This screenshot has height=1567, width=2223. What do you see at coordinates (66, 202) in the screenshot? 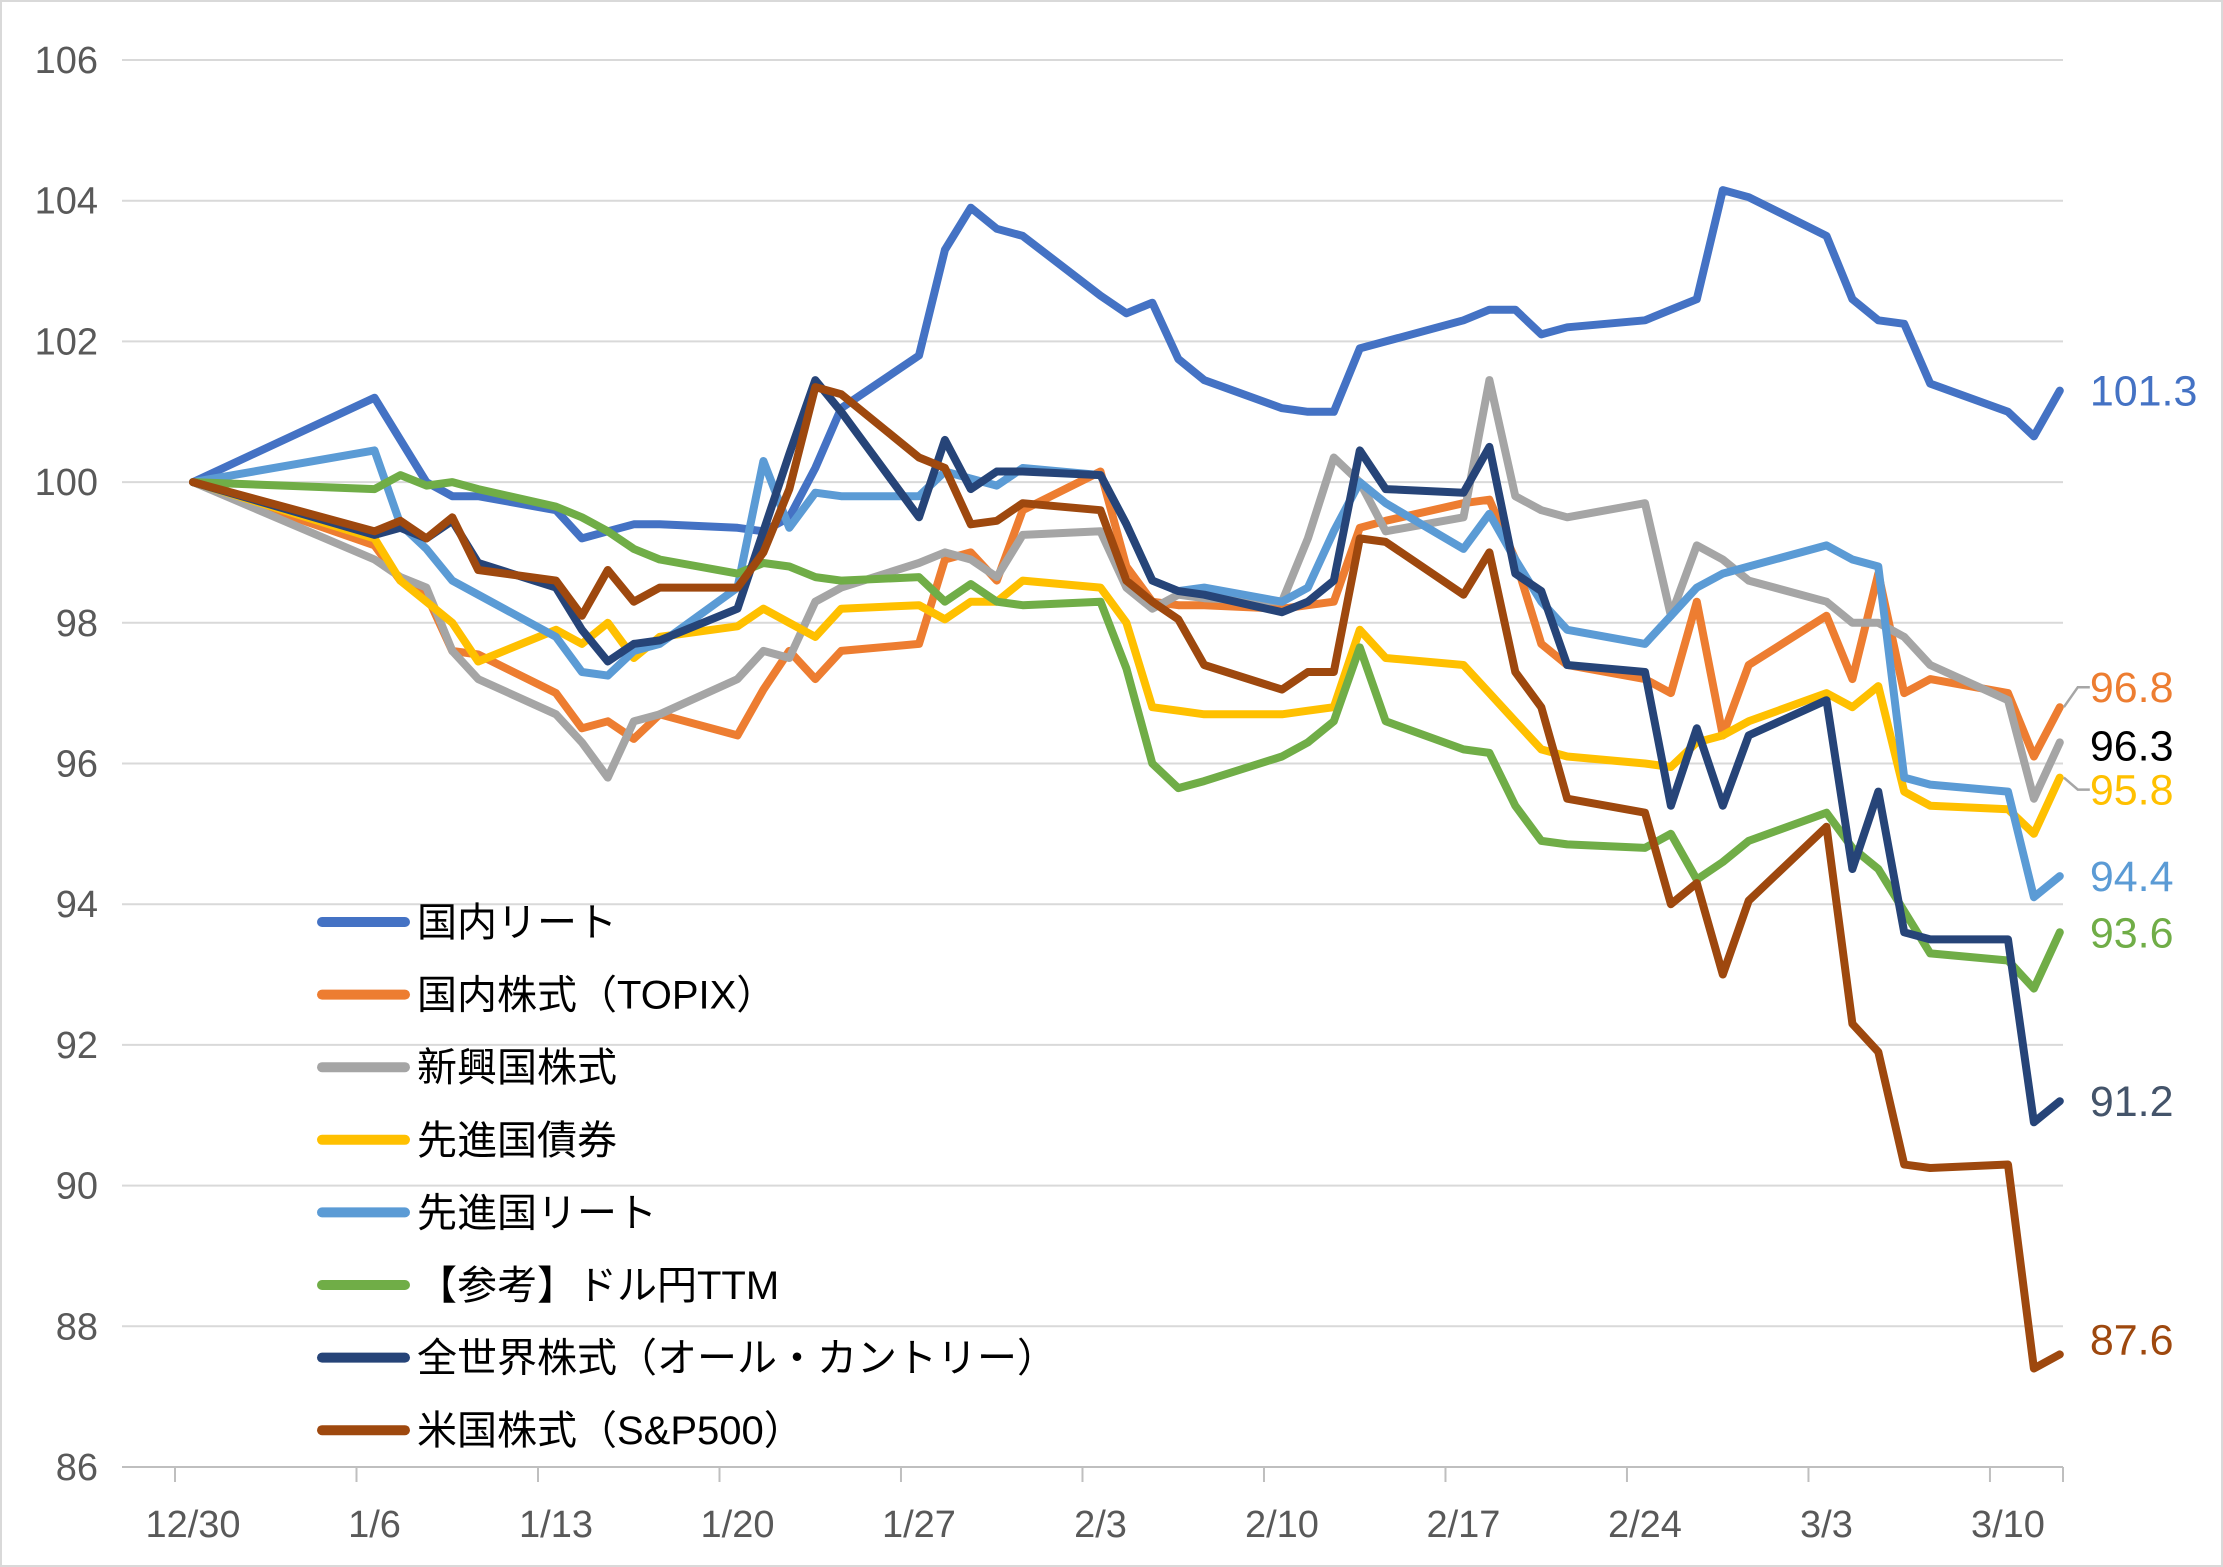
I see `y-axis-tick-label: 104` at bounding box center [66, 202].